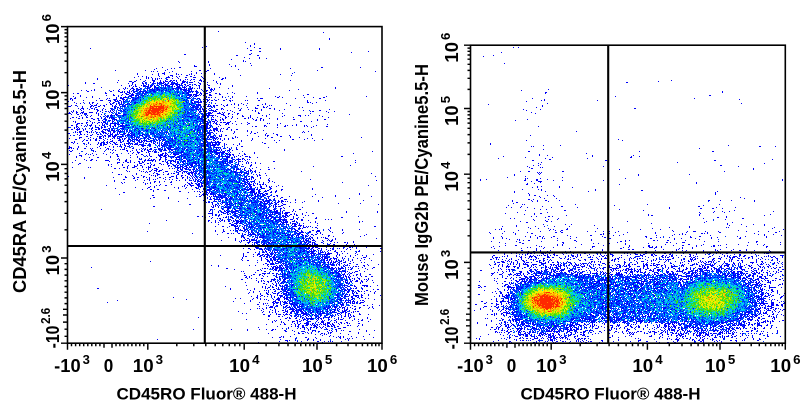  I want to click on svg-text: 105, so click(51, 95).